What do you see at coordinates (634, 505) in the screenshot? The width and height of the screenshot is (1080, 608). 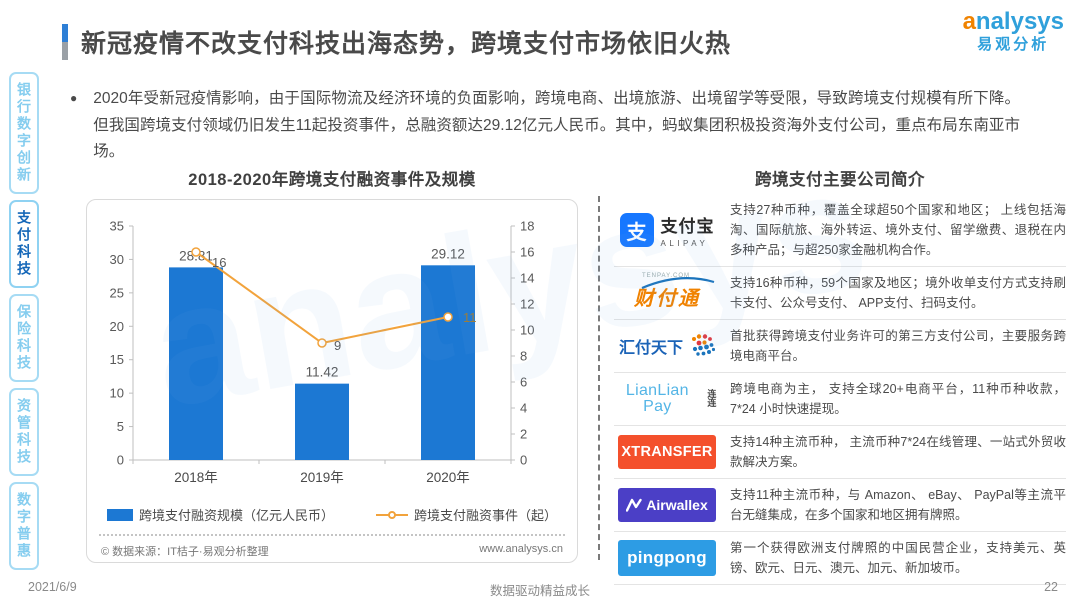 I see `airwallex-mark-icon` at bounding box center [634, 505].